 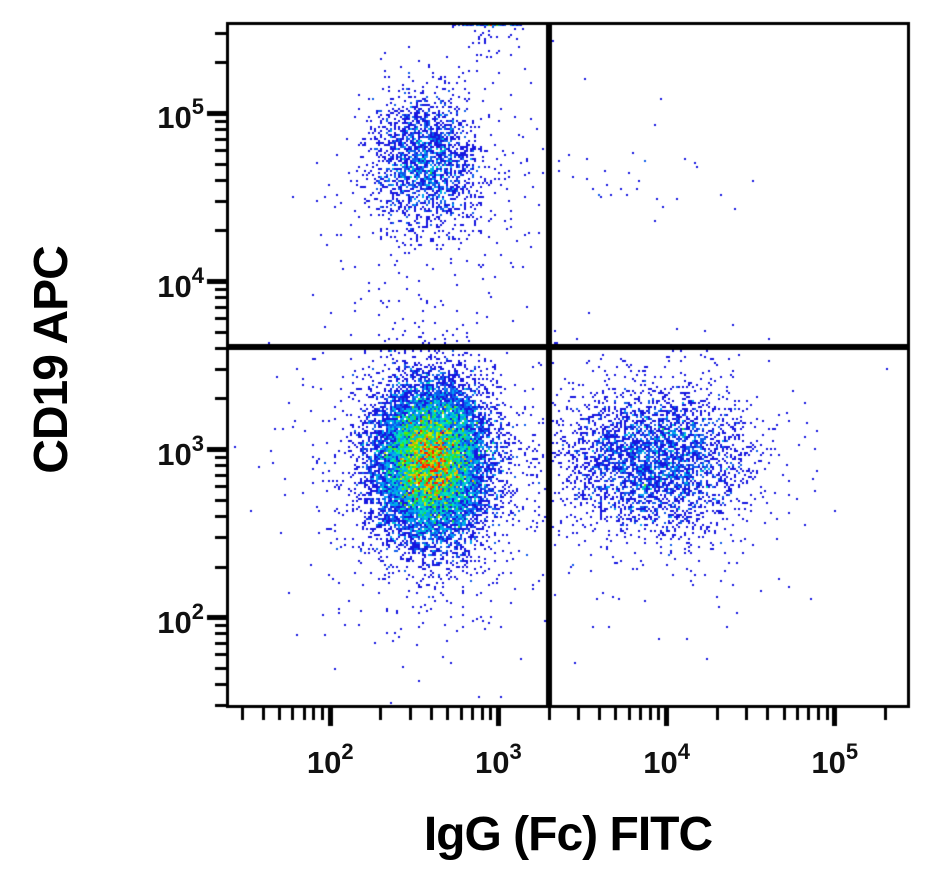 I want to click on y-axis-tick-label-10e5: 10⁵, so click(x=180, y=115).